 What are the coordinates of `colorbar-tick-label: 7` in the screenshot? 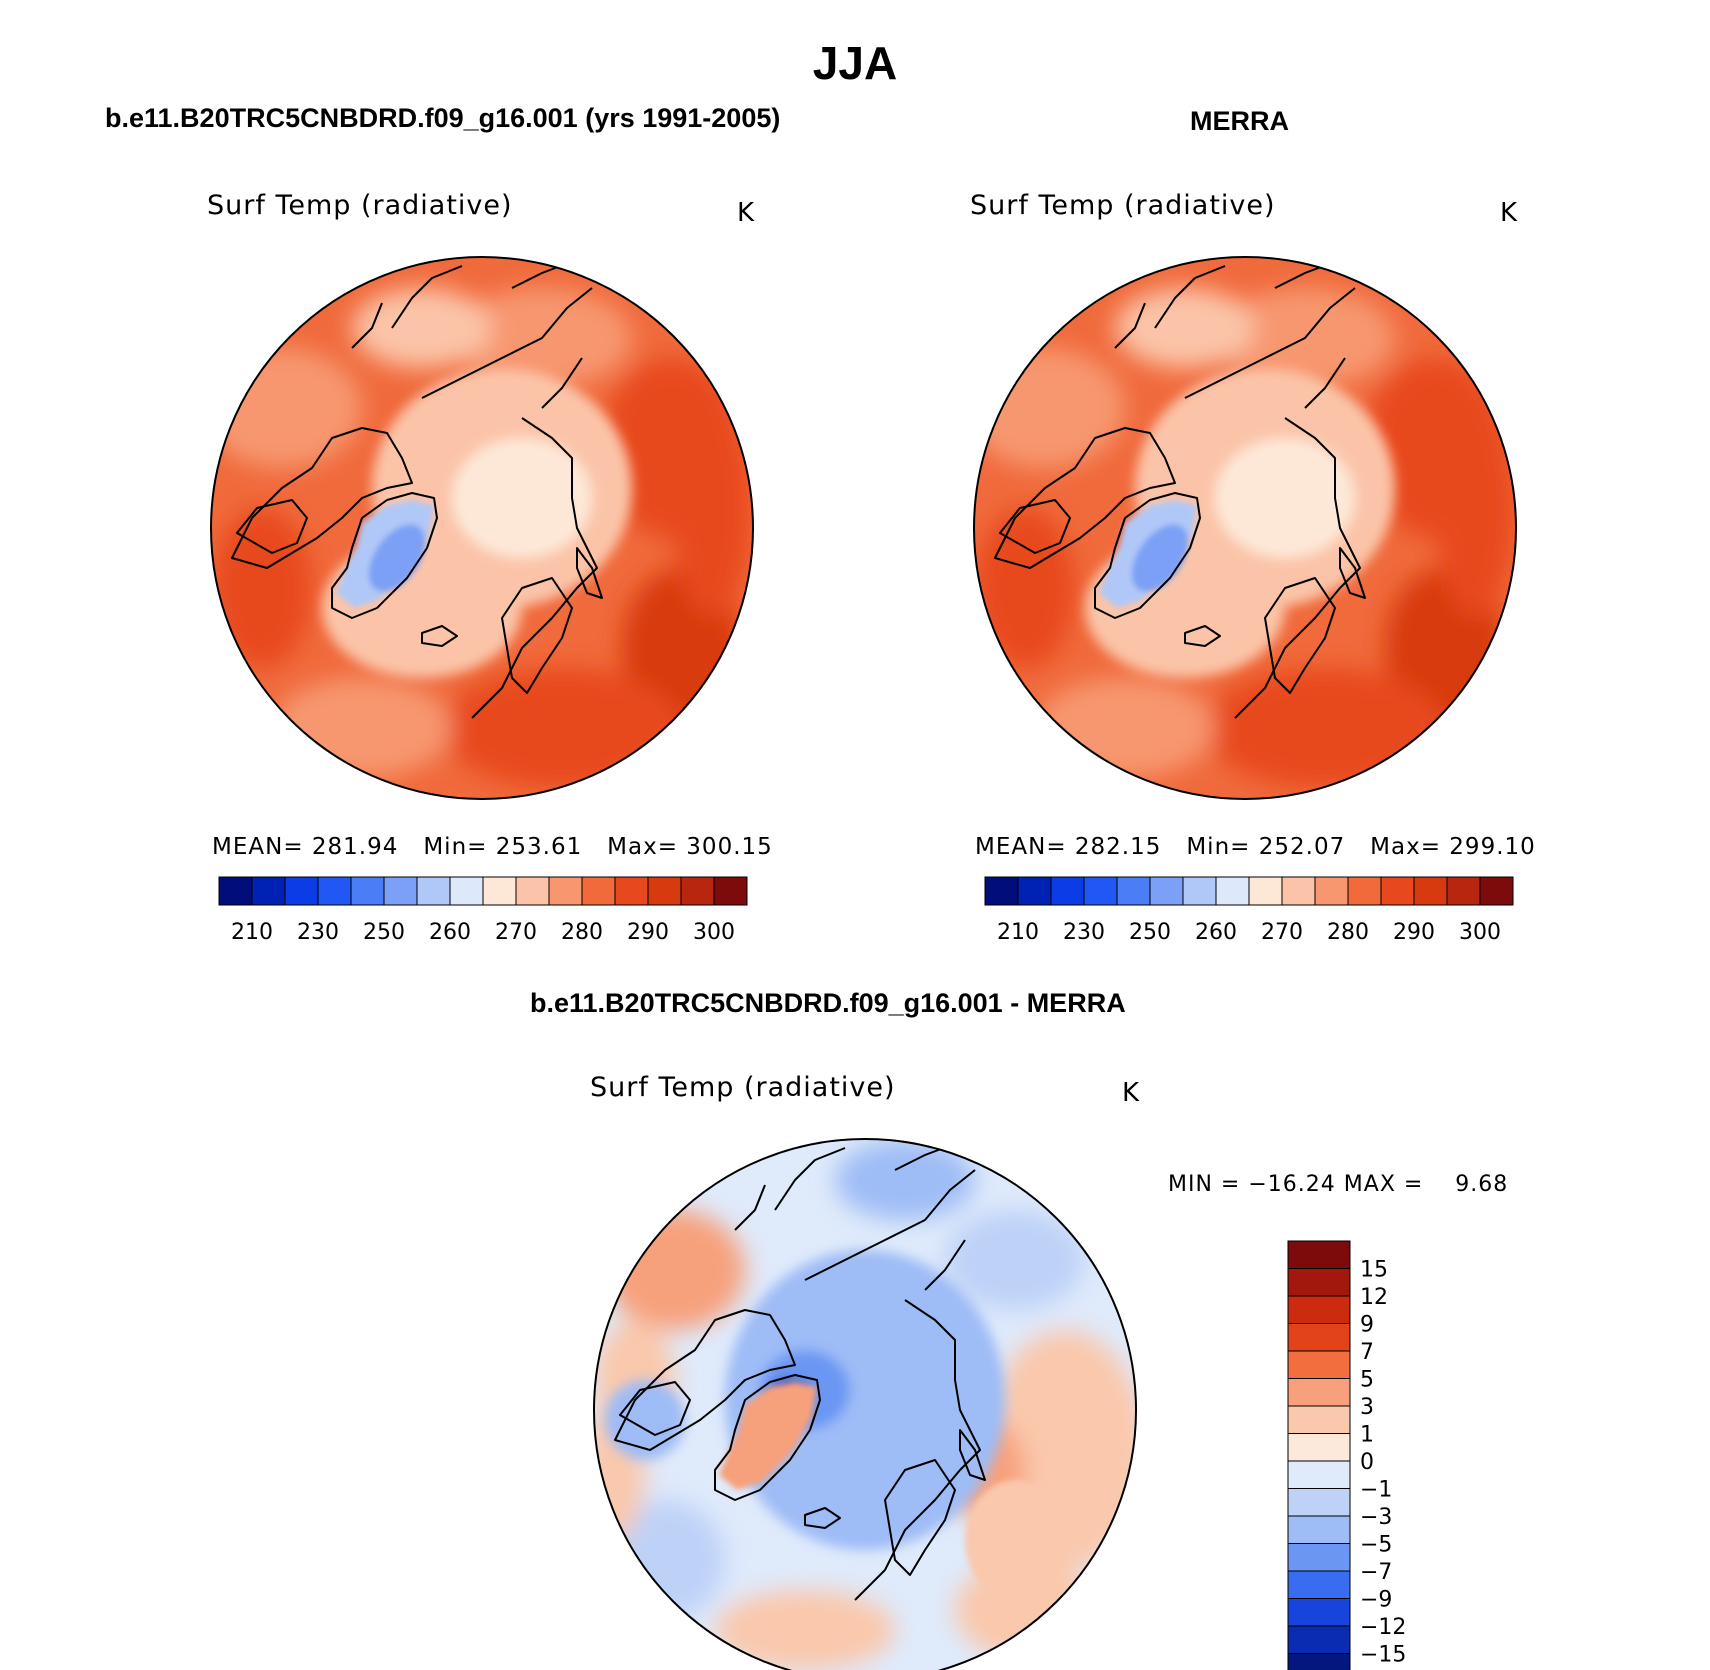 It's located at (1367, 1352).